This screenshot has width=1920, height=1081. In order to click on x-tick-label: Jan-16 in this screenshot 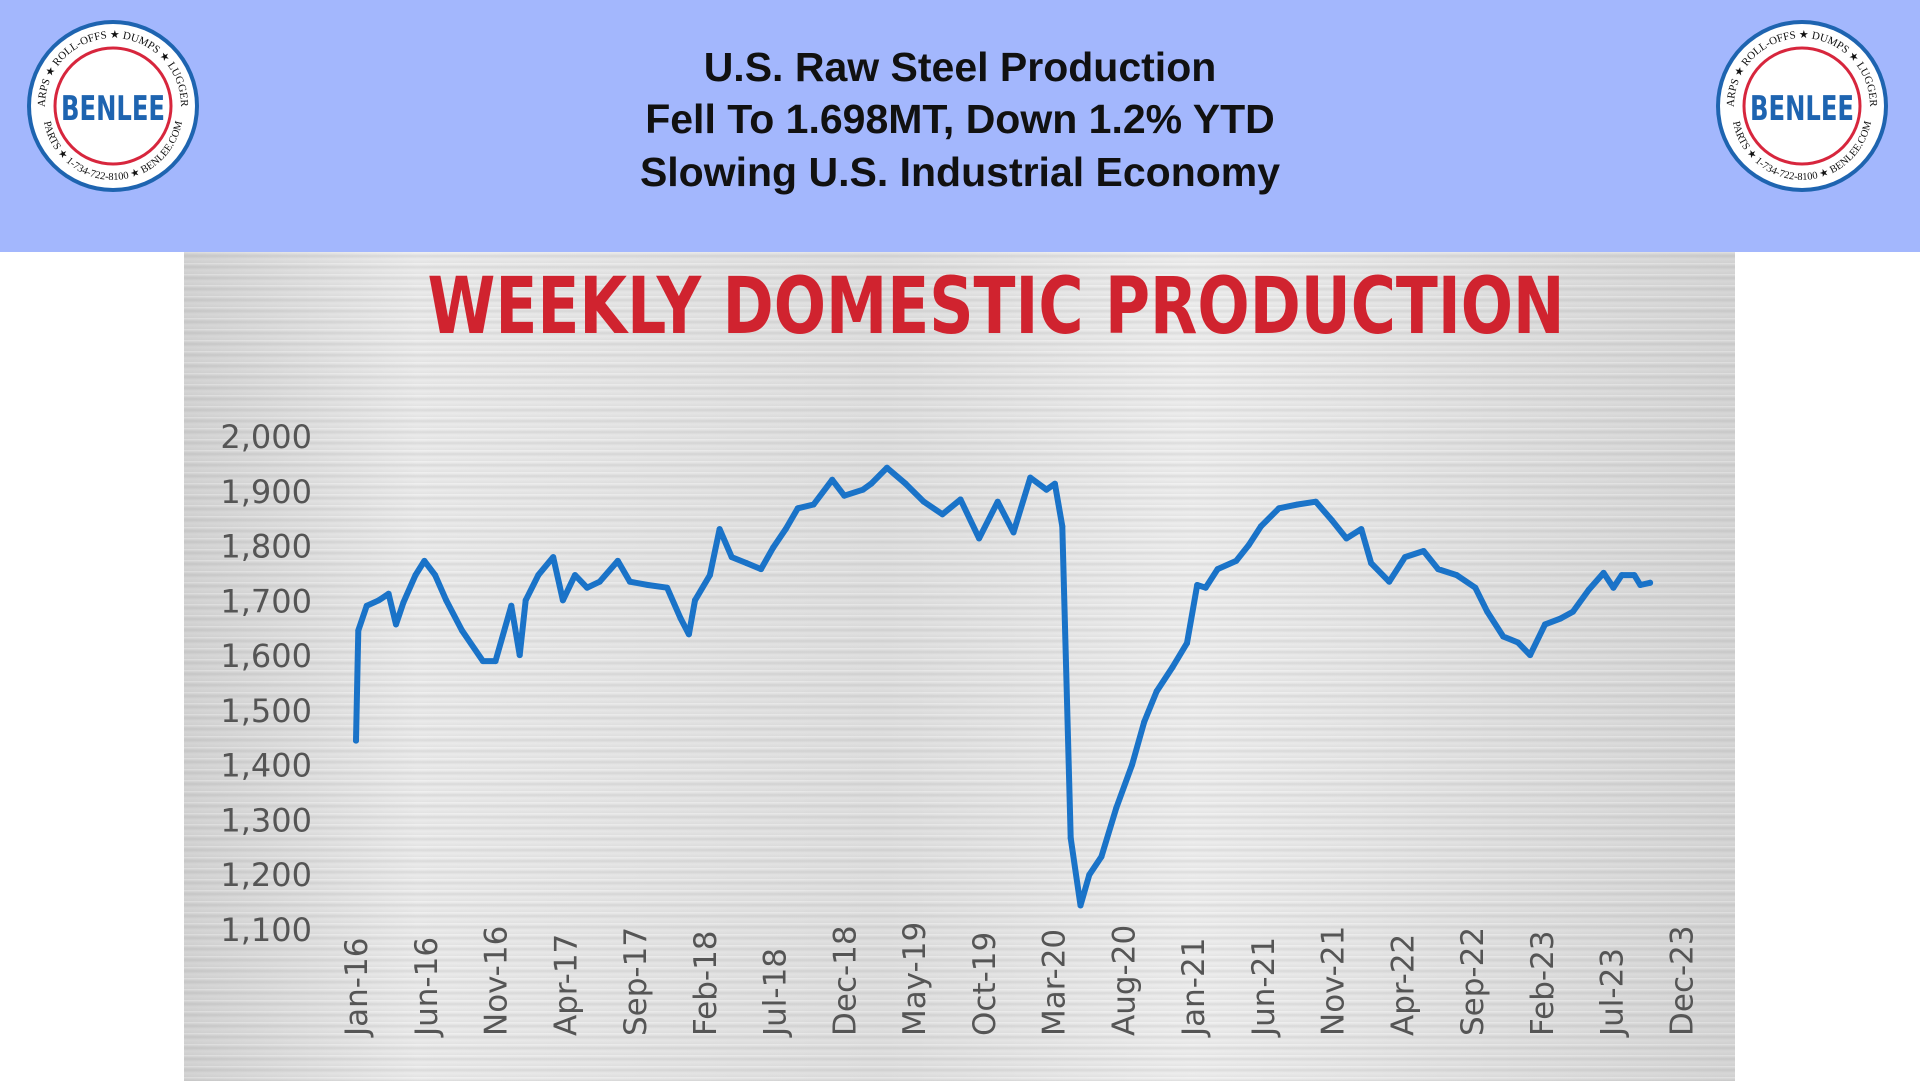, I will do `click(357, 988)`.